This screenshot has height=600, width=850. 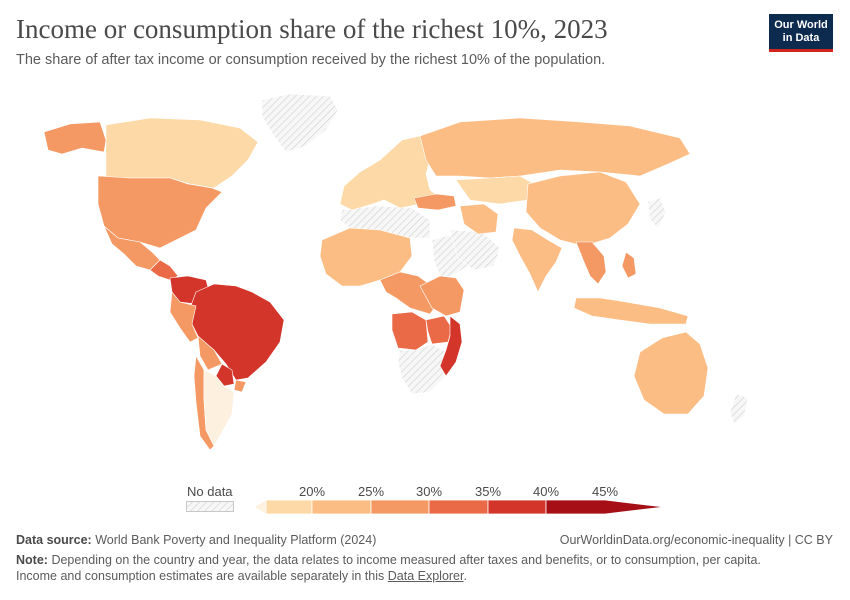 I want to click on region-canada, so click(x=182, y=153).